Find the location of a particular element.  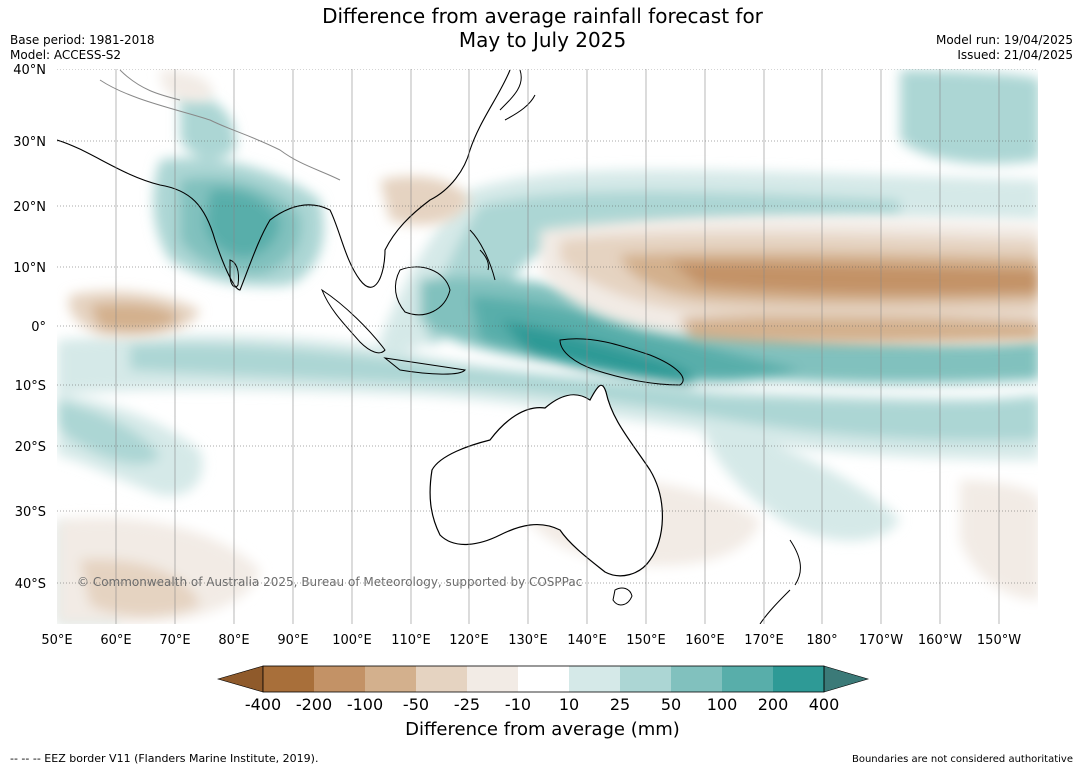

colorbar-tick: -100 is located at coordinates (365, 704).